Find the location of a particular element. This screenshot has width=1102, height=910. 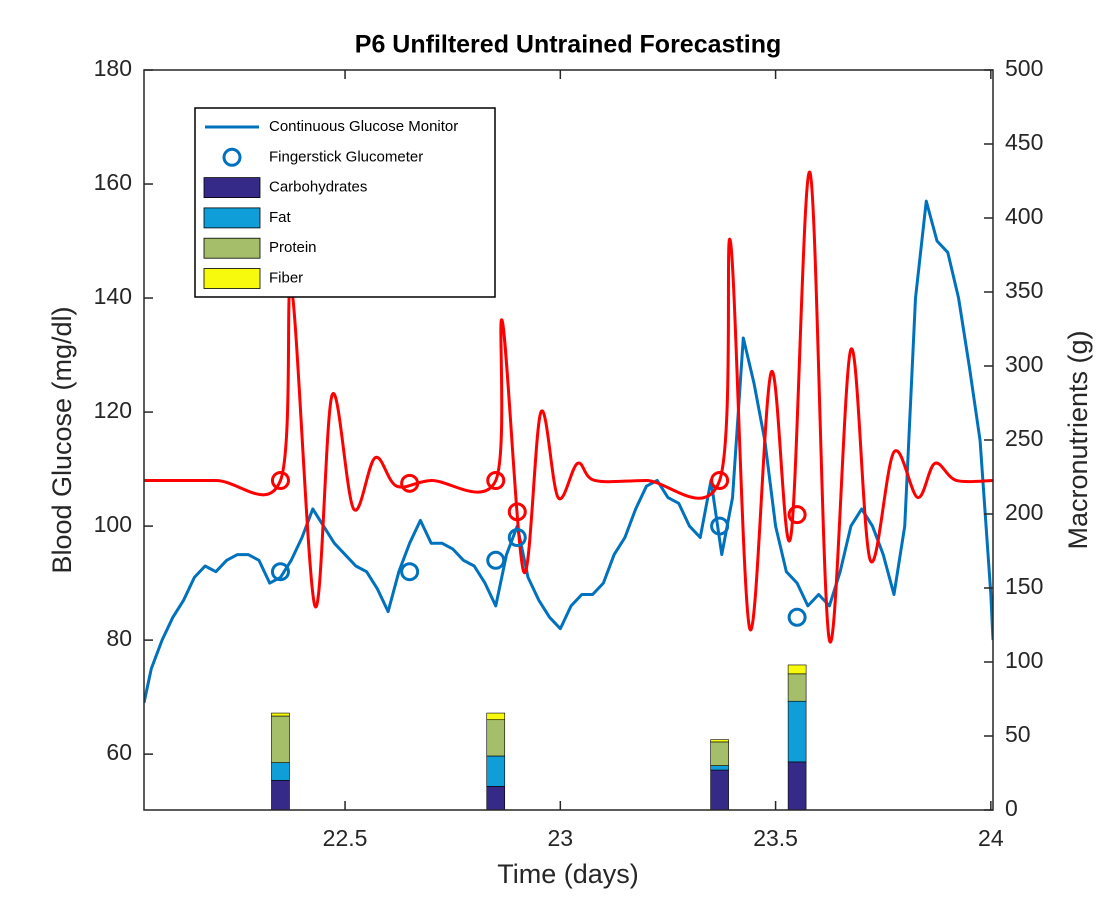

y2-tick-label: 350 is located at coordinates (1024, 290).